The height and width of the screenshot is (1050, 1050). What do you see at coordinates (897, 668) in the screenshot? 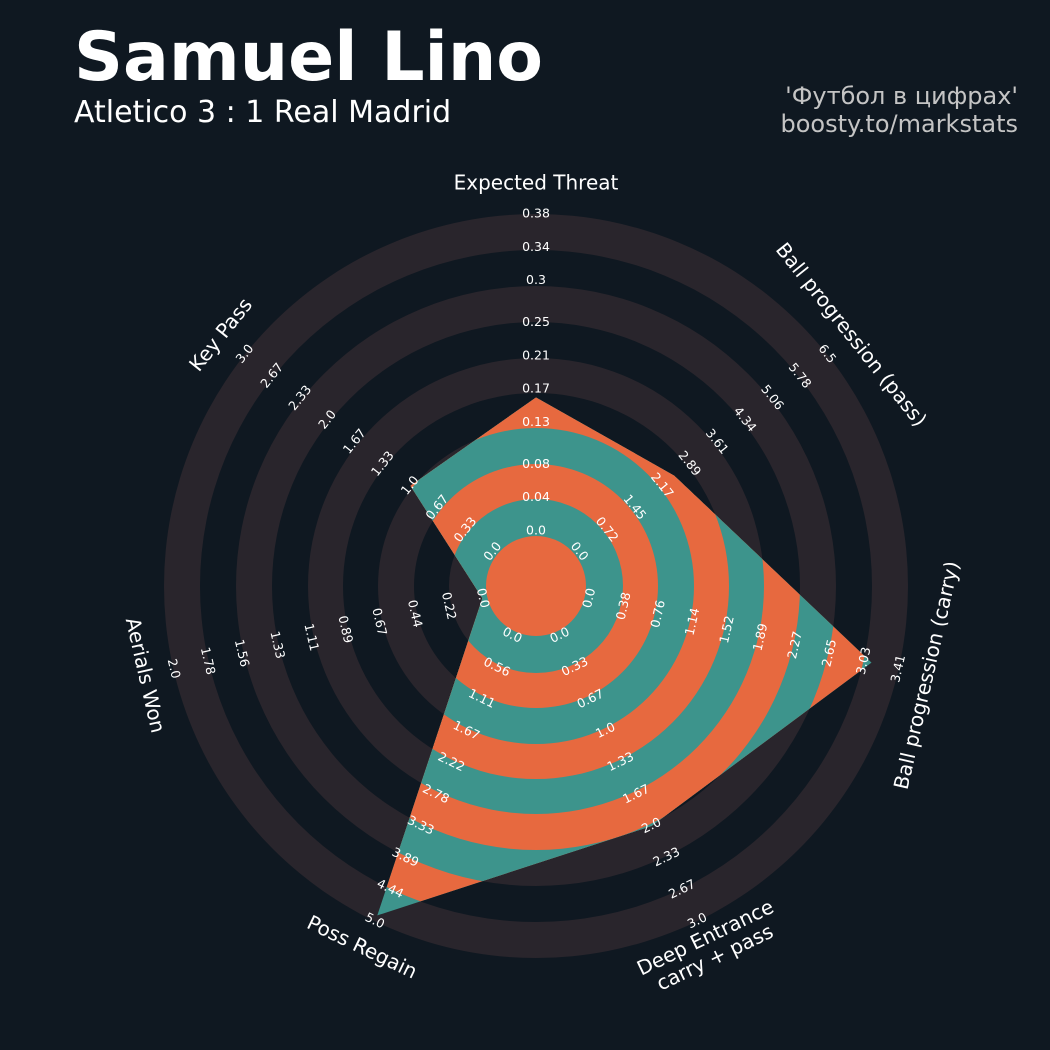
I see `tick-label: 3.41` at bounding box center [897, 668].